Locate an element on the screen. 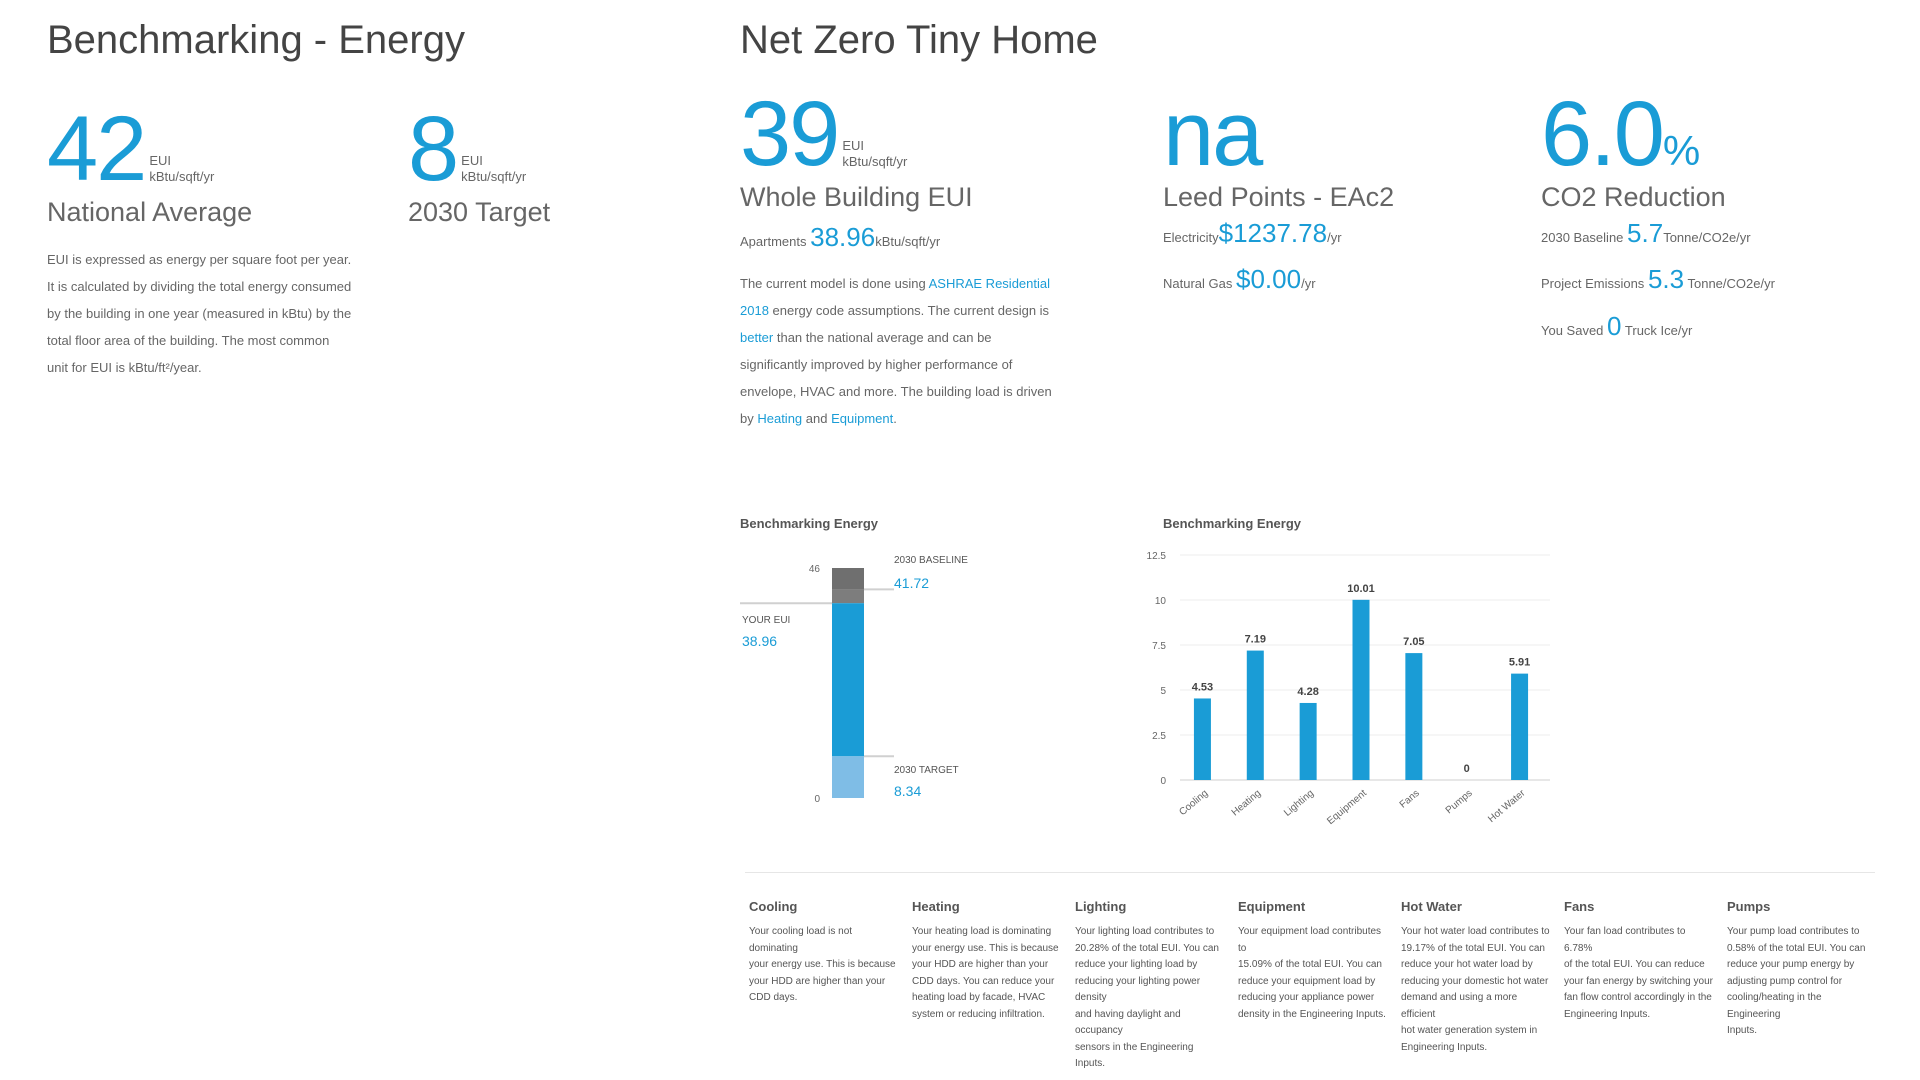  baseline-value: 41.72 is located at coordinates (911, 583).